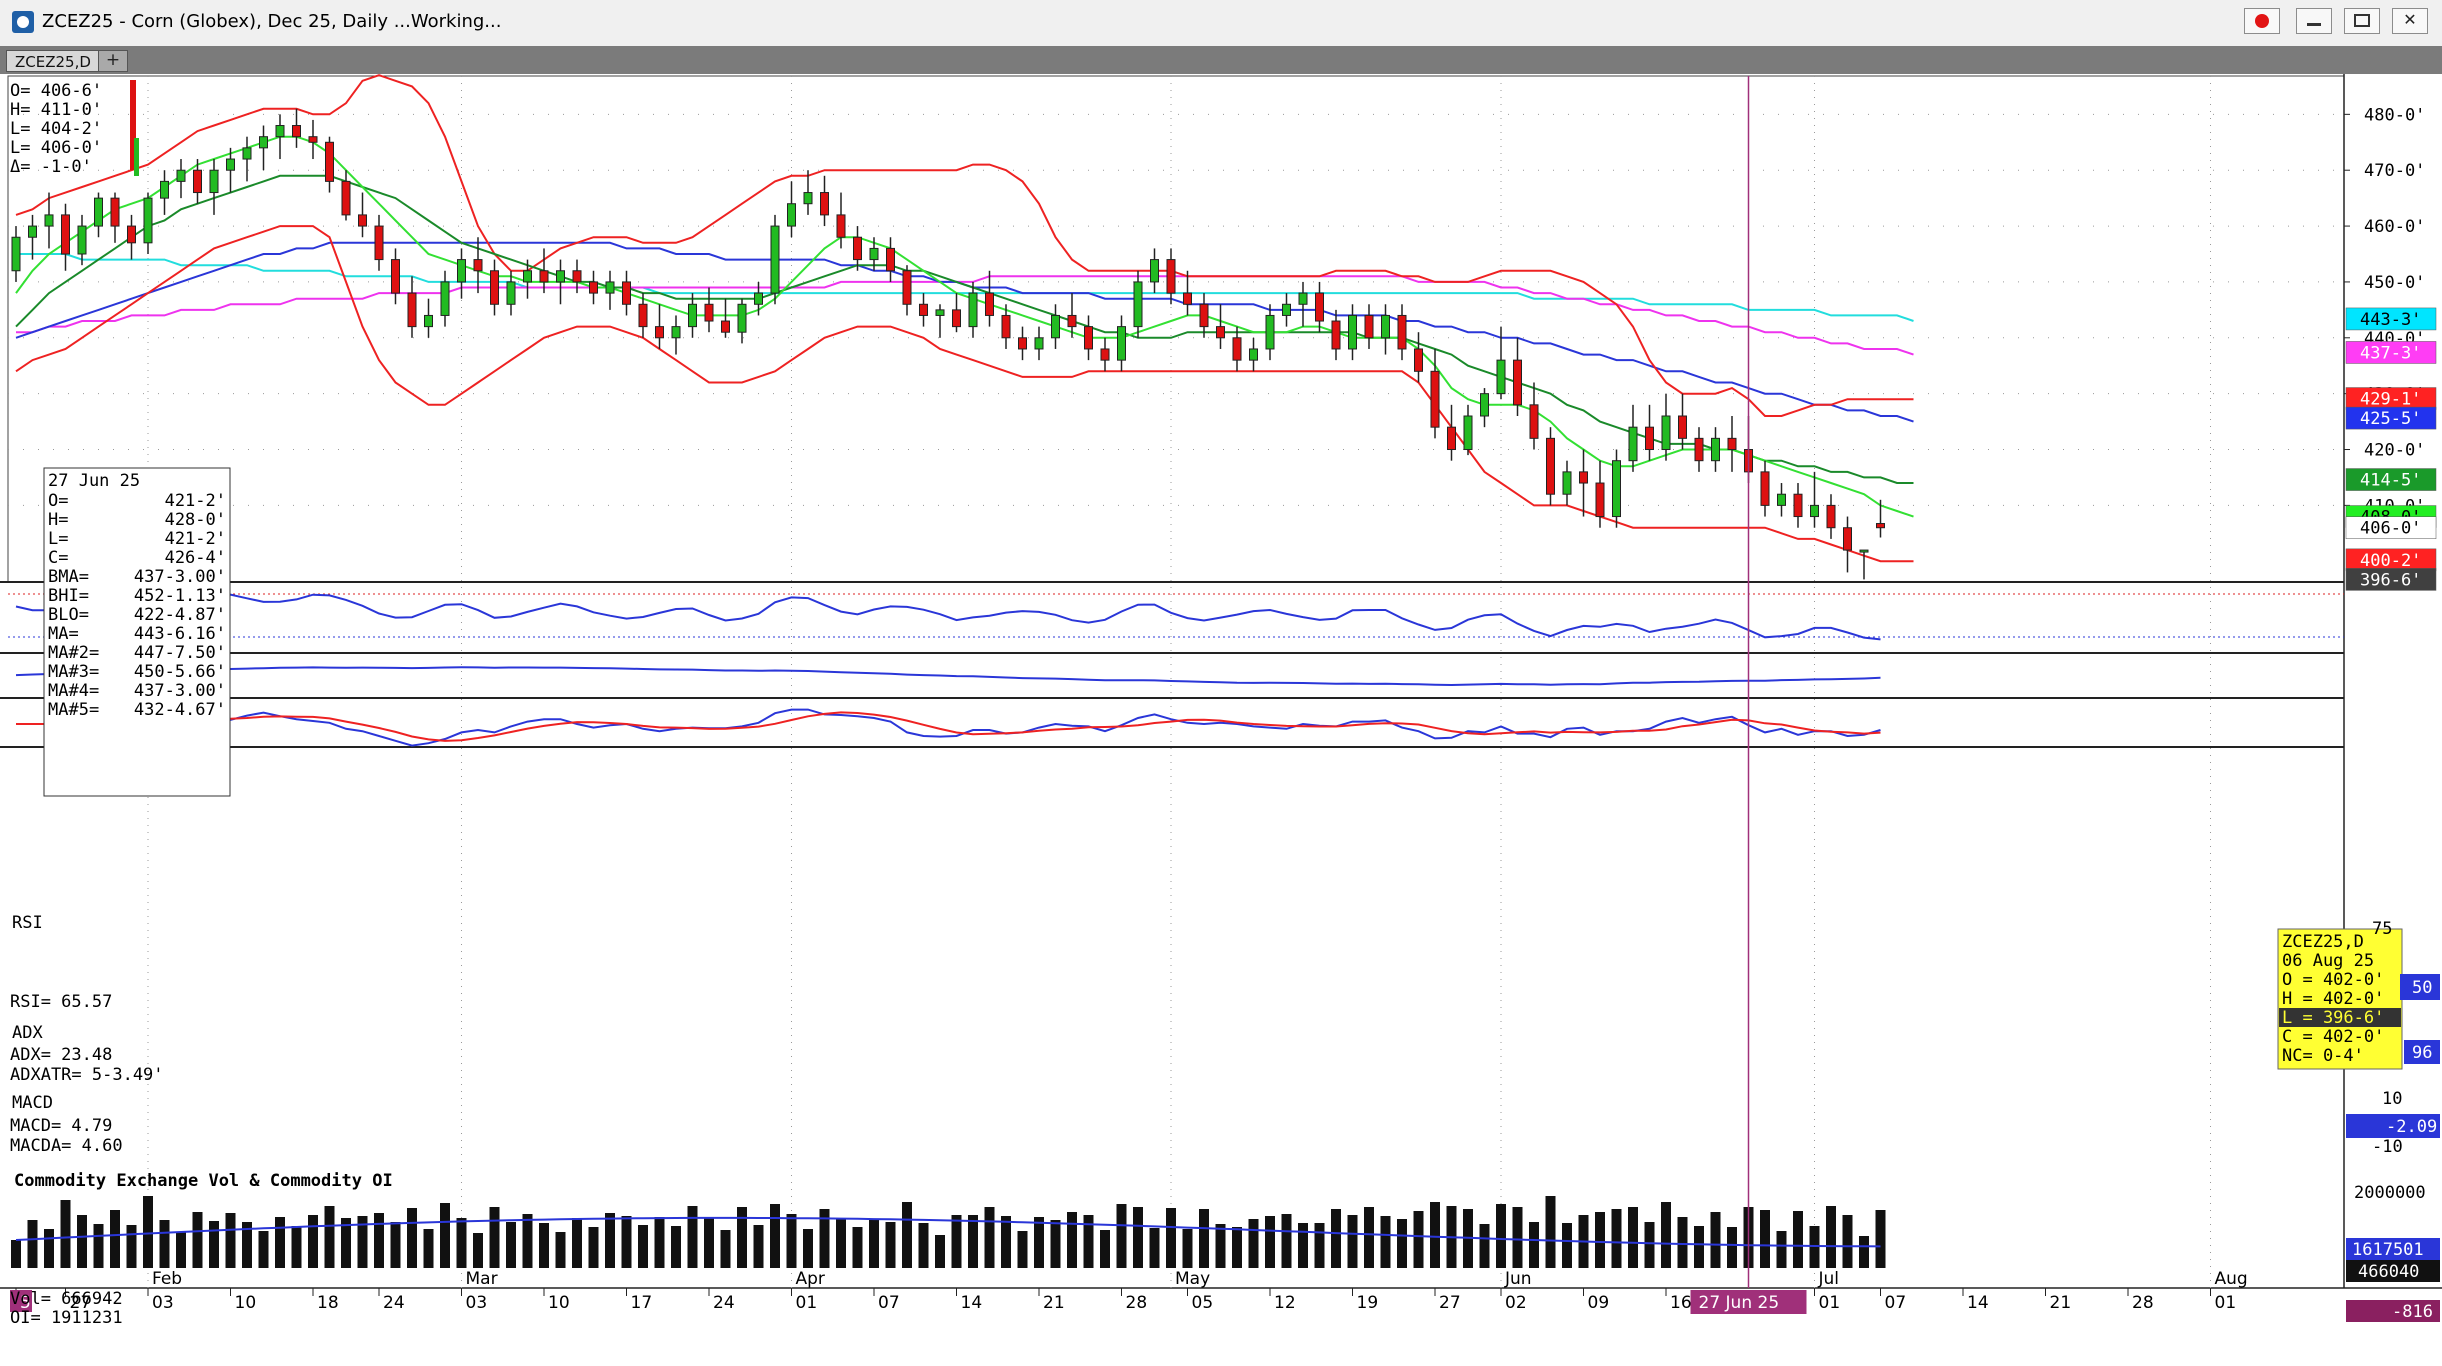 This screenshot has height=1366, width=2442. I want to click on tab-zcez25-d: ZCEZ25,D, so click(53, 61).